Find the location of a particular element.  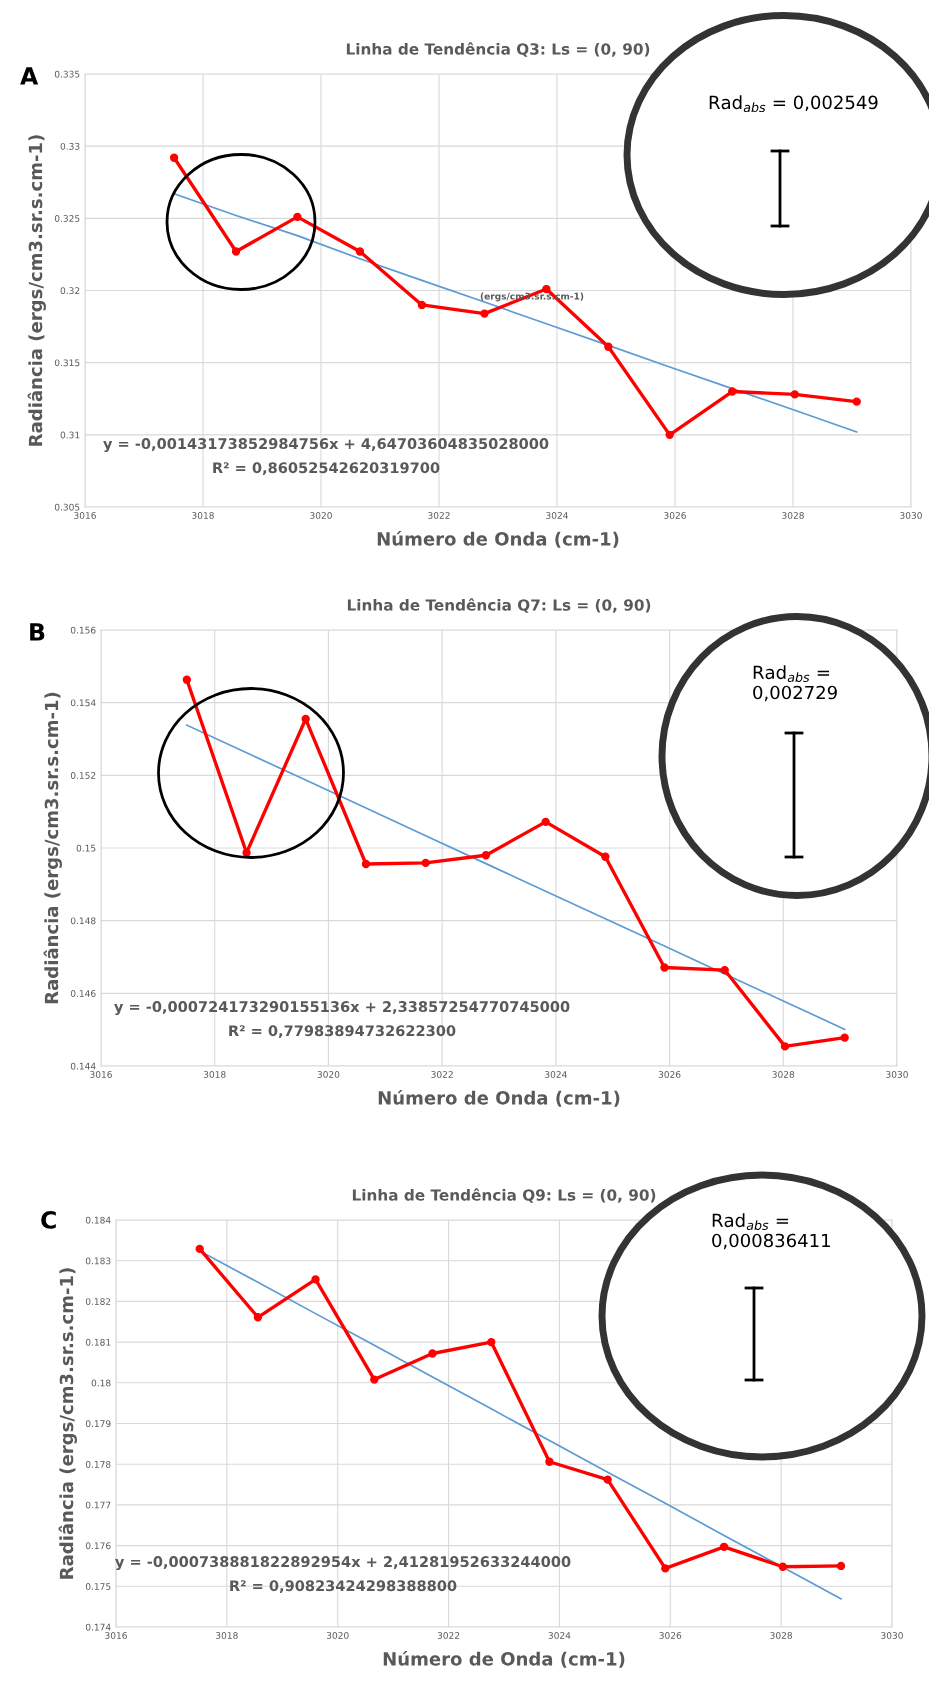

y-tick-label: 0.177 is located at coordinates (98, 1505).